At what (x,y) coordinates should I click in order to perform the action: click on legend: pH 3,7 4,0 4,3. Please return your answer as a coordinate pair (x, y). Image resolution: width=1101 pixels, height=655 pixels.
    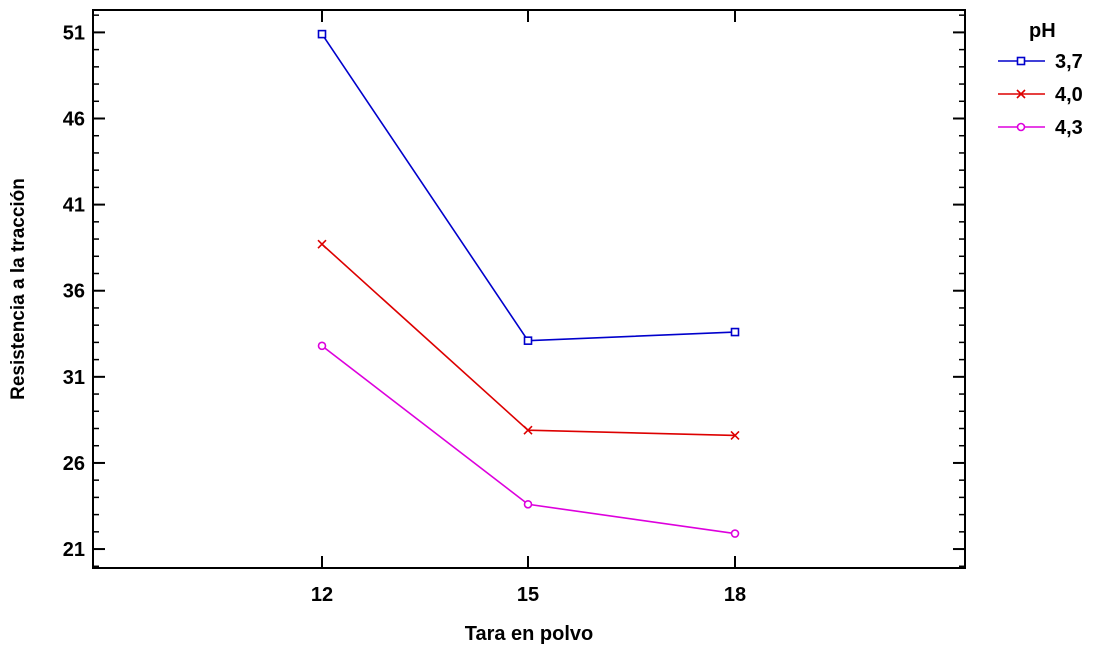
    Looking at the image, I should click on (1040, 79).